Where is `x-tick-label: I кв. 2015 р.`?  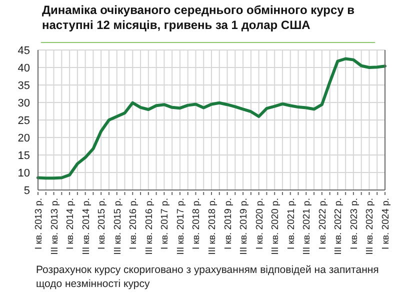 x-tick-label: I кв. 2015 р. is located at coordinates (102, 224).